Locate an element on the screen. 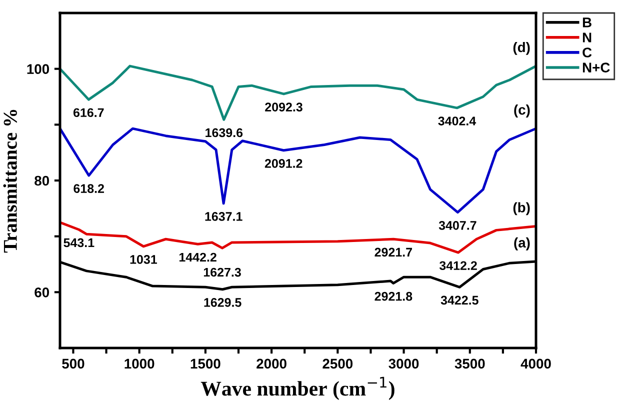 The image size is (623, 402). annotation: 3422.5 is located at coordinates (459, 300).